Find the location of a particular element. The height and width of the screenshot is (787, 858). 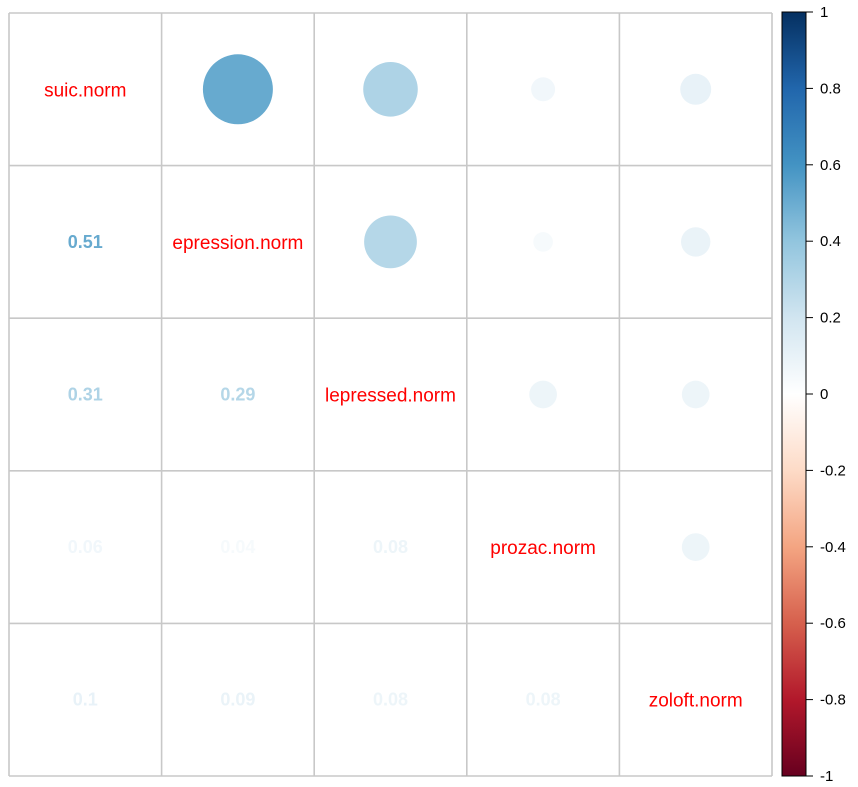

variable-label: prozac.norm is located at coordinates (543, 548).